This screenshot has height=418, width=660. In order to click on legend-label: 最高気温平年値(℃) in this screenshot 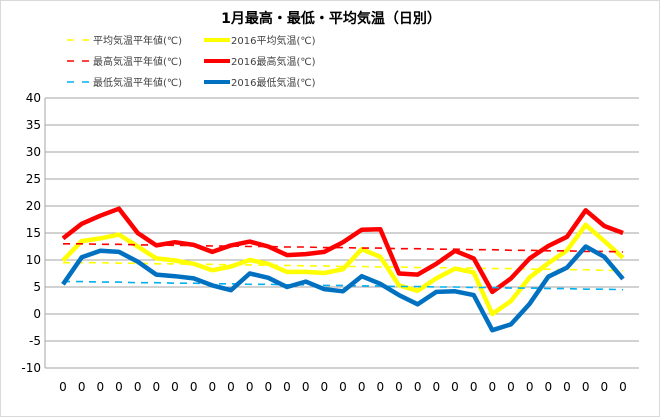, I will do `click(137, 61)`.